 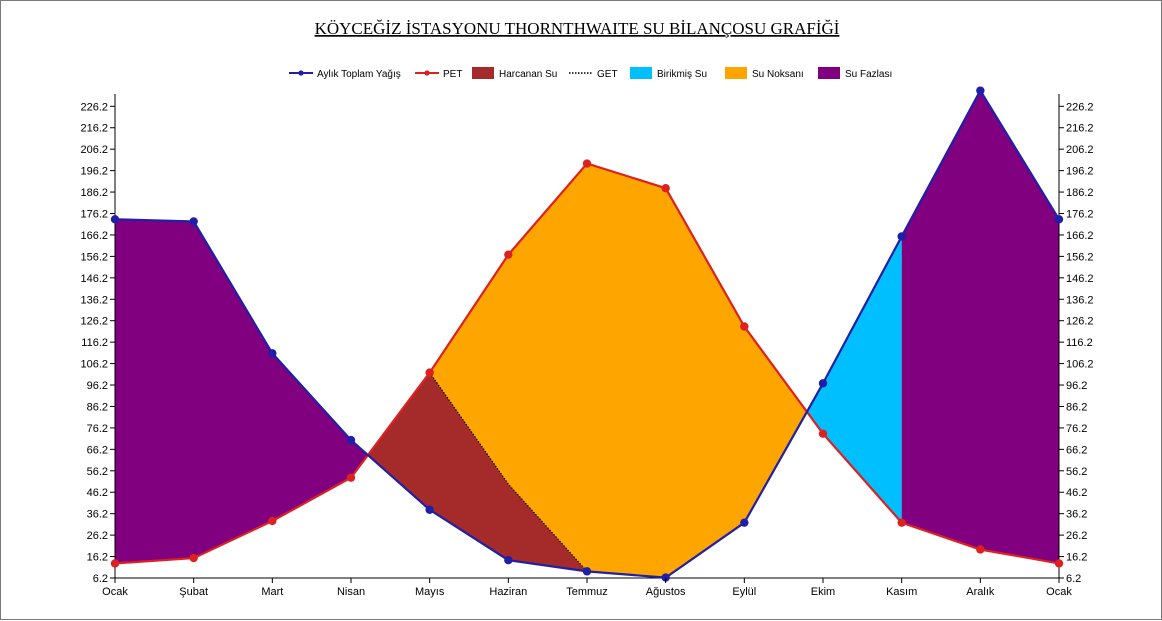 I want to click on used-water-area, so click(x=477, y=472).